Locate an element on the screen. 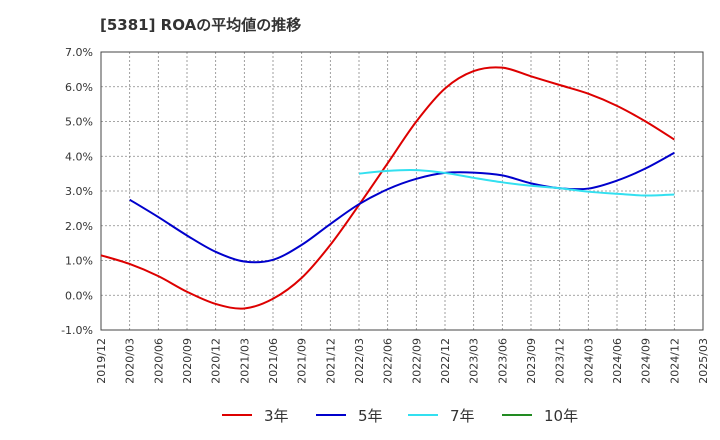  y-tick-label: 4.0% is located at coordinates (79, 156).